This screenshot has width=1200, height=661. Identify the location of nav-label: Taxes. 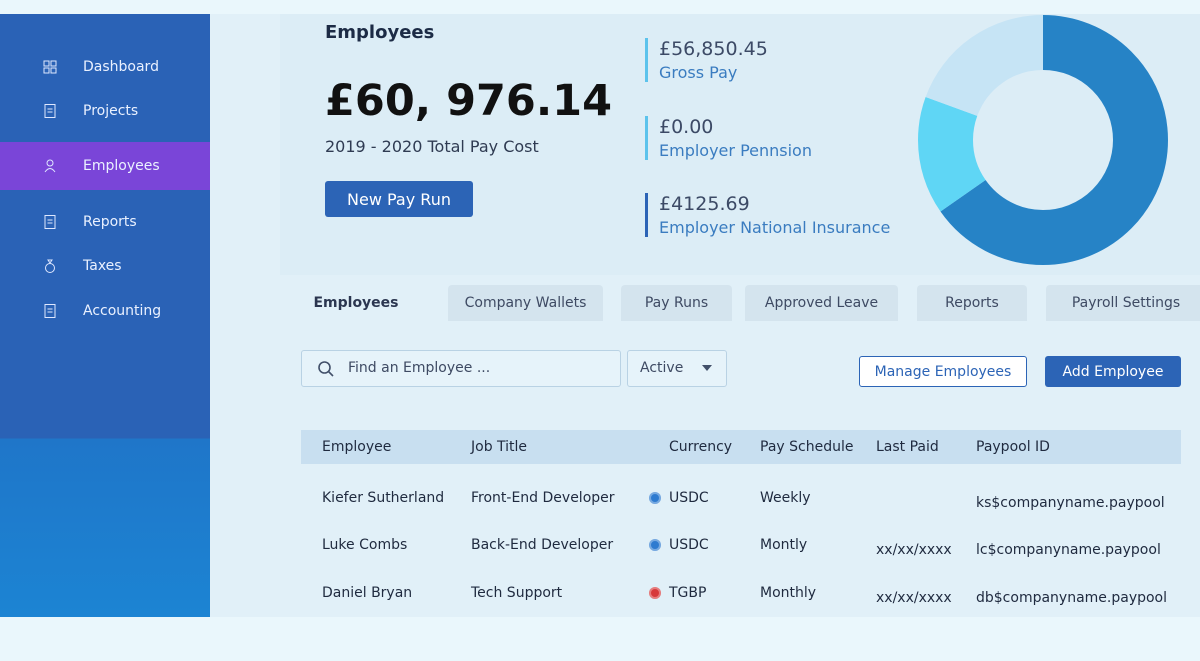
(102, 266).